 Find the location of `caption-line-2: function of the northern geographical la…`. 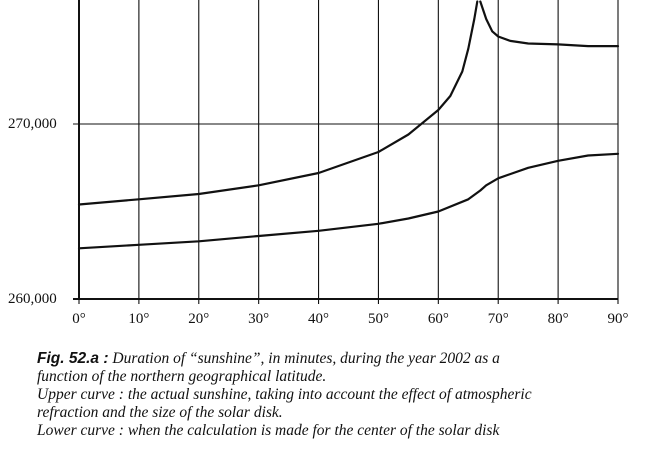

caption-line-2: function of the northern geographical la… is located at coordinates (182, 376).